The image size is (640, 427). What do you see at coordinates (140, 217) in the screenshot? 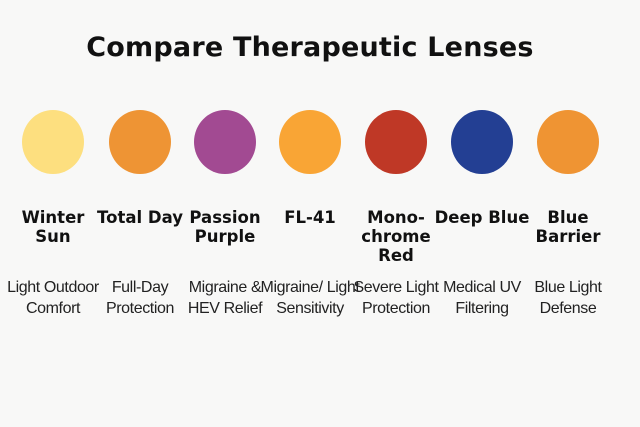
I see `lens-name: Total Day` at bounding box center [140, 217].